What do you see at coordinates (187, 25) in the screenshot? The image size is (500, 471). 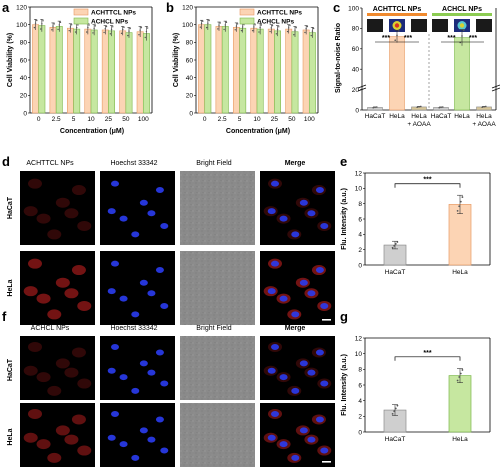 I see `chart-b-y-tick-label: 100` at bounding box center [187, 25].